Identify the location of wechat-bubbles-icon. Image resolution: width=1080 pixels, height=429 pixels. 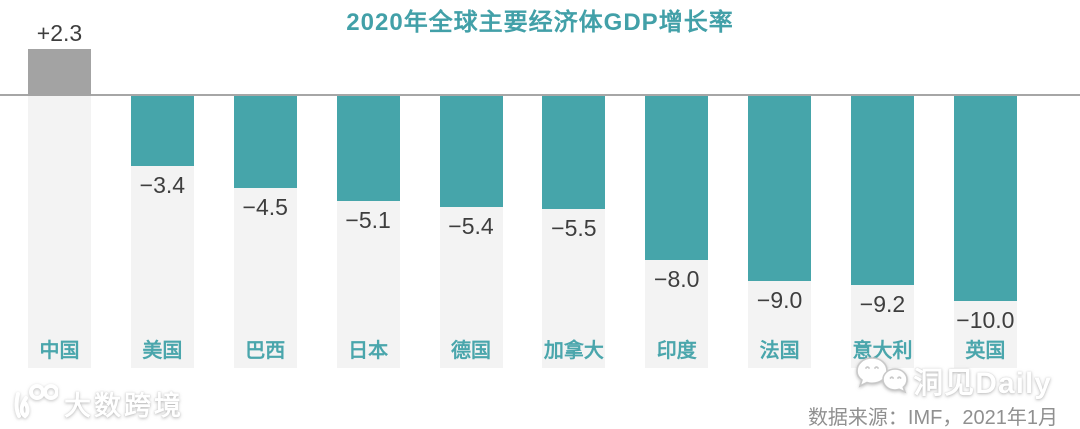
(883, 379).